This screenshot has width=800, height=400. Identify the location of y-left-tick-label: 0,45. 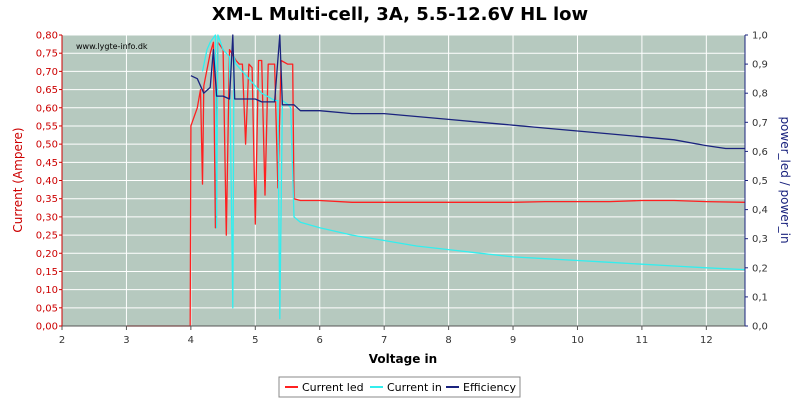
(47, 163).